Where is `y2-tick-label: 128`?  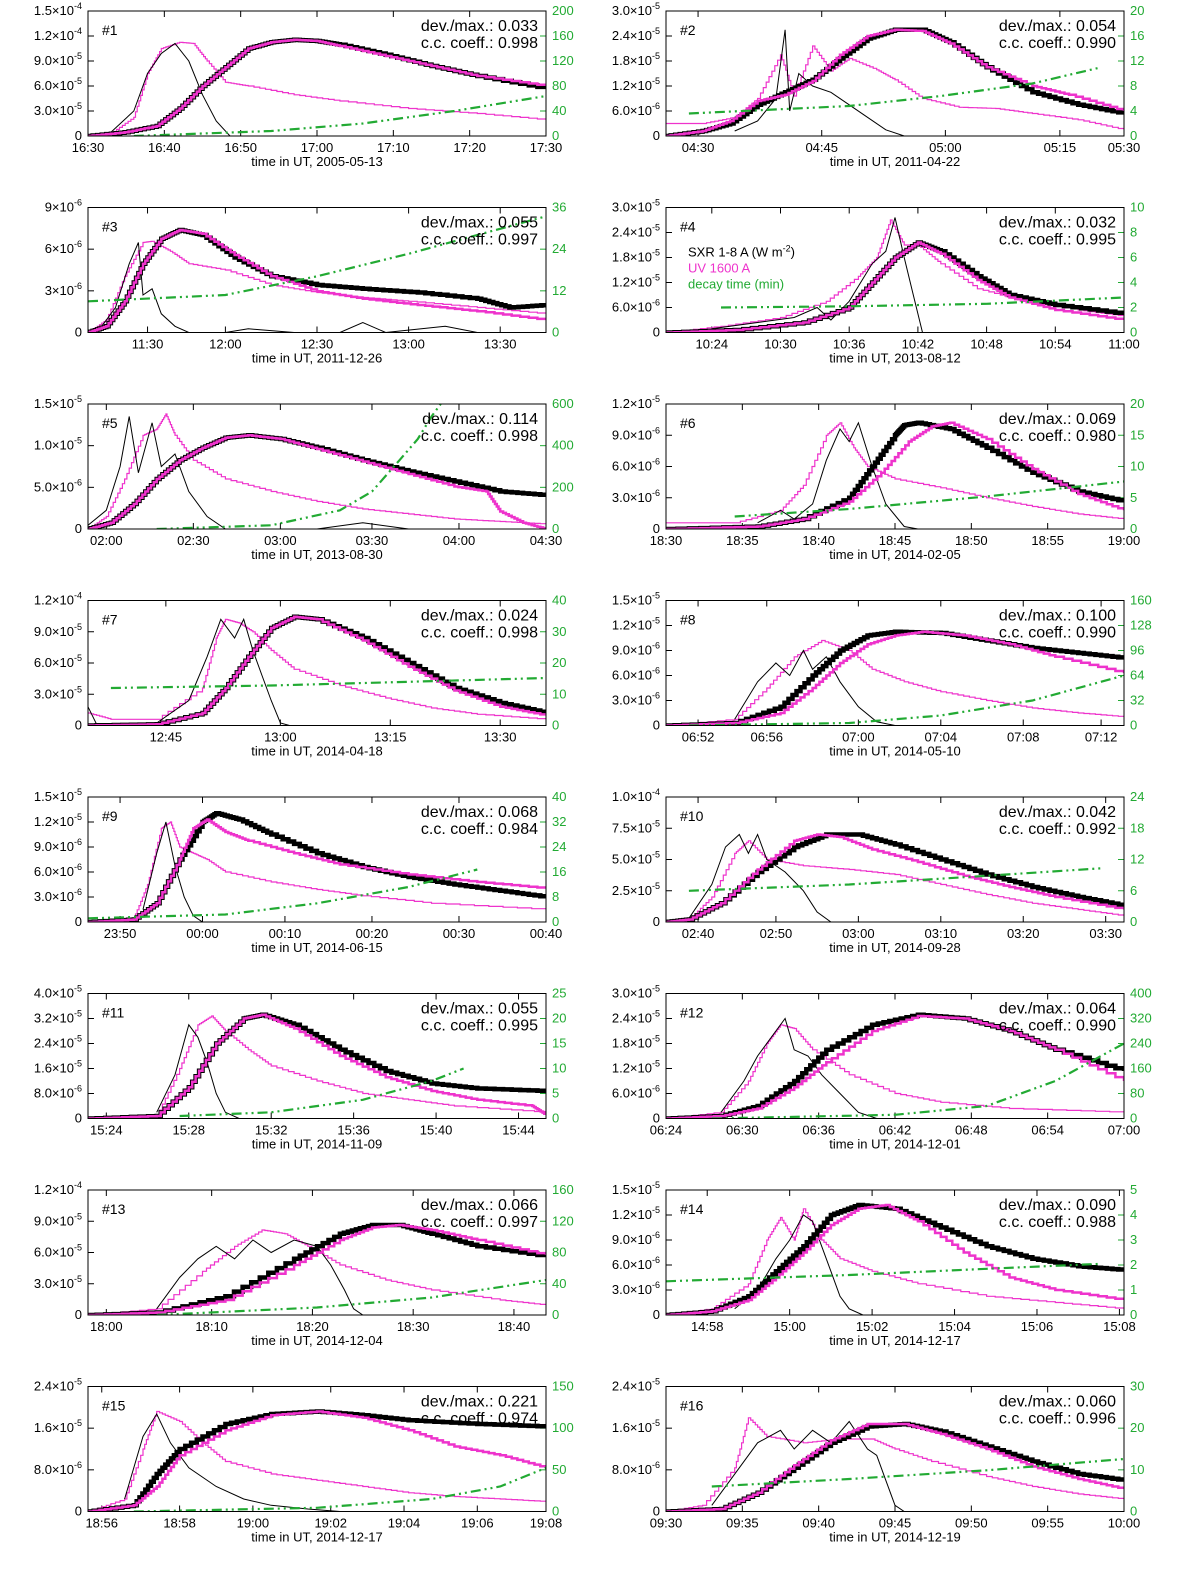 y2-tick-label: 128 is located at coordinates (1141, 625).